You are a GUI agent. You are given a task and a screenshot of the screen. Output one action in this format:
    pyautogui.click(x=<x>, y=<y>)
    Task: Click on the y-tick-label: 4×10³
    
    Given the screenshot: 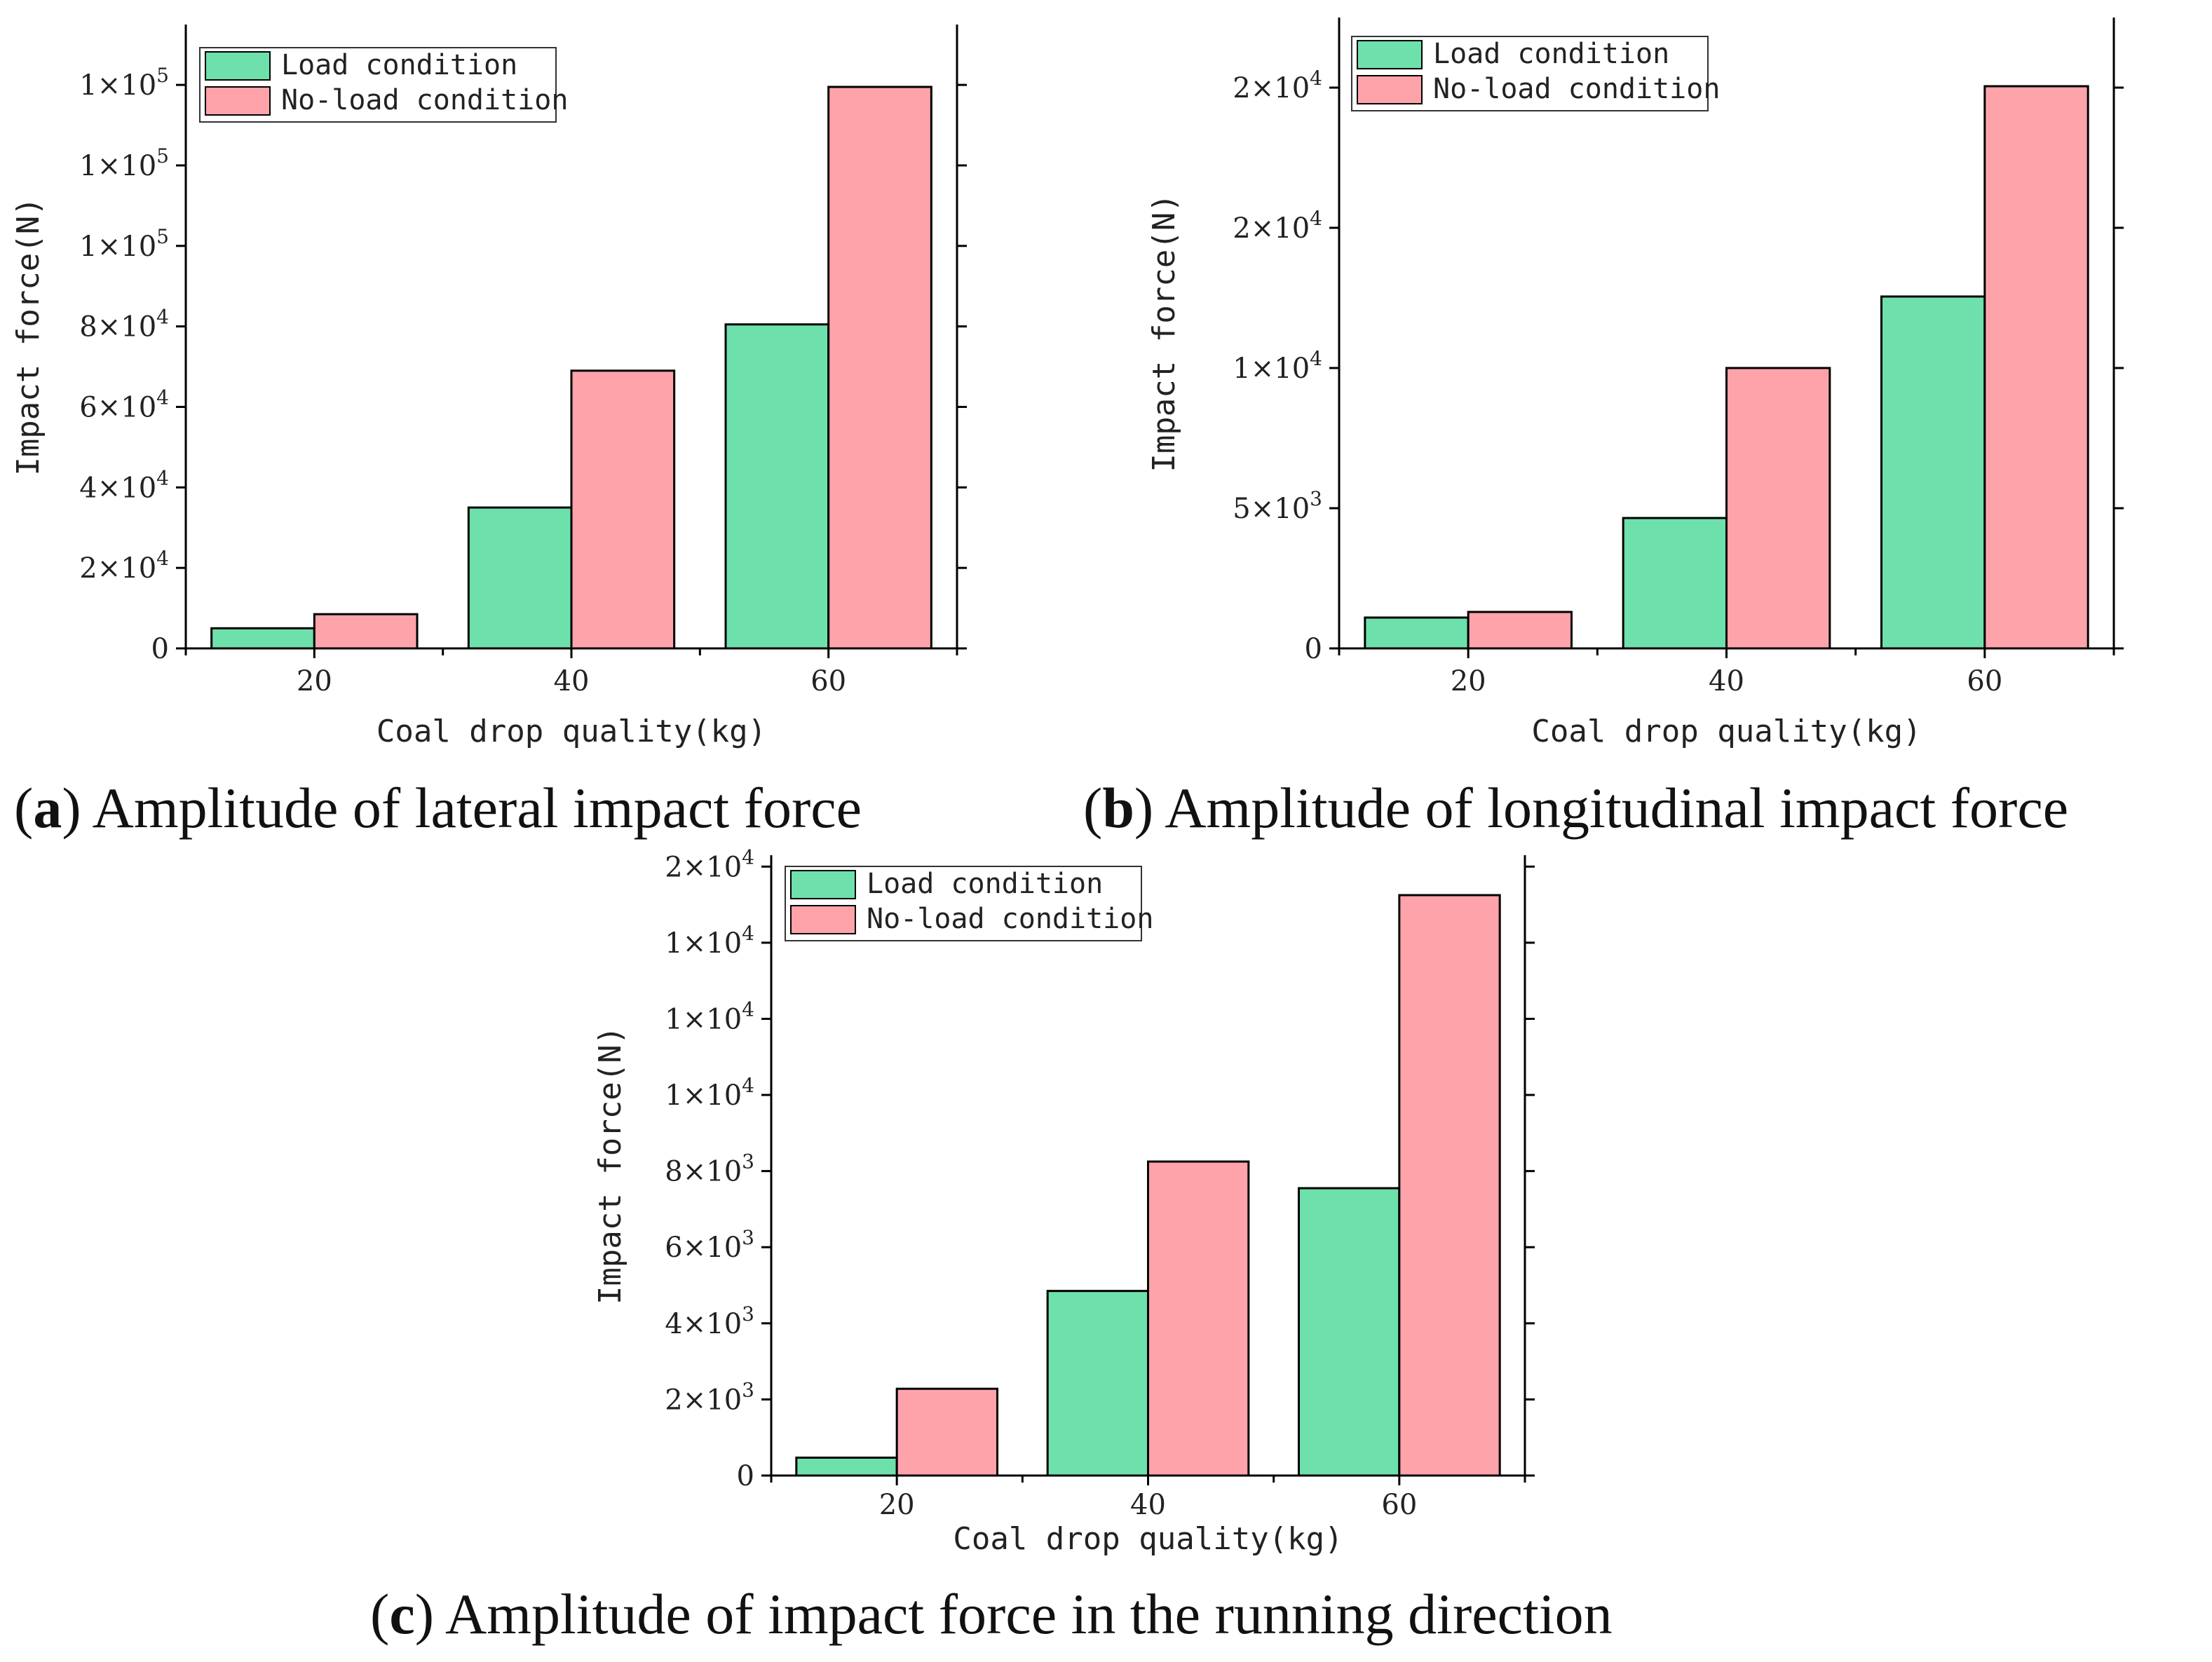 What is the action you would take?
    pyautogui.click(x=709, y=1321)
    